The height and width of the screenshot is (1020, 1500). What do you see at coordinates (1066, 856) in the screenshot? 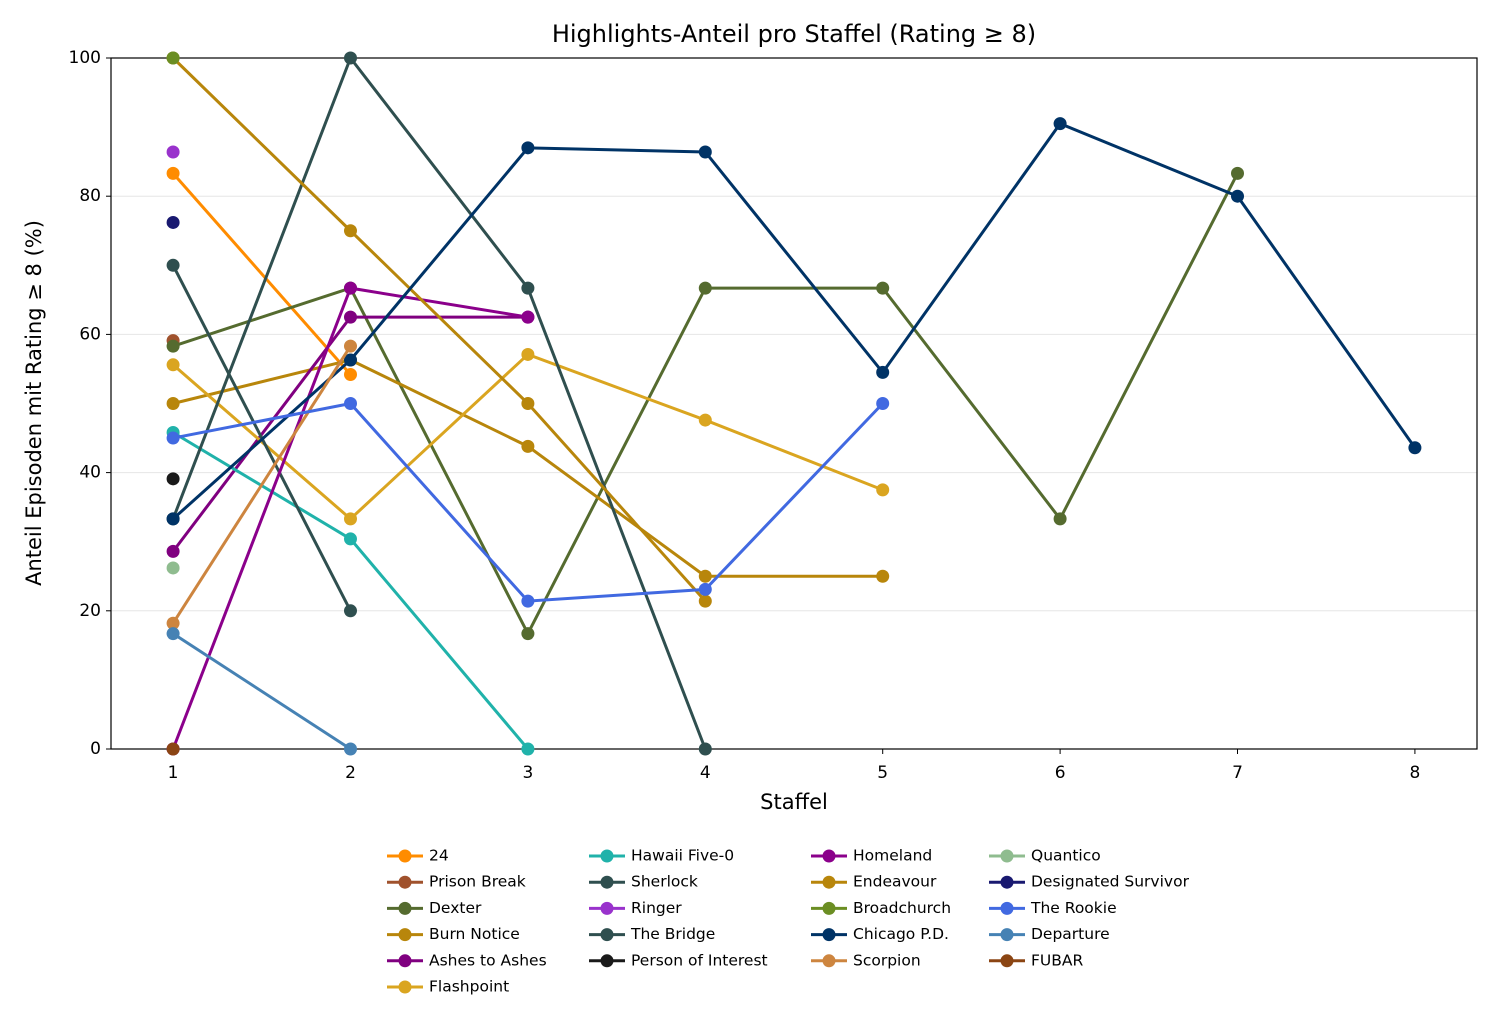
I see `legend-label: Quantico` at bounding box center [1066, 856].